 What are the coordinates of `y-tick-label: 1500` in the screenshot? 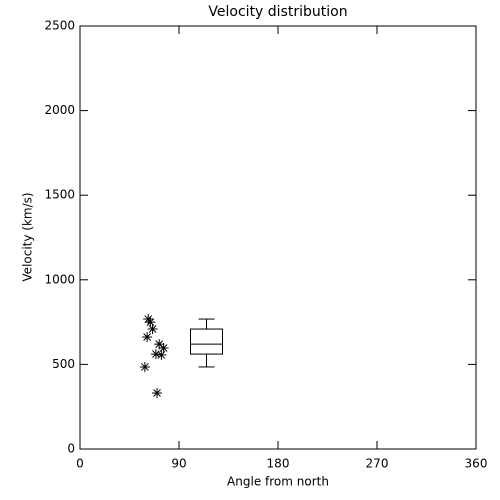 It's located at (59, 195).